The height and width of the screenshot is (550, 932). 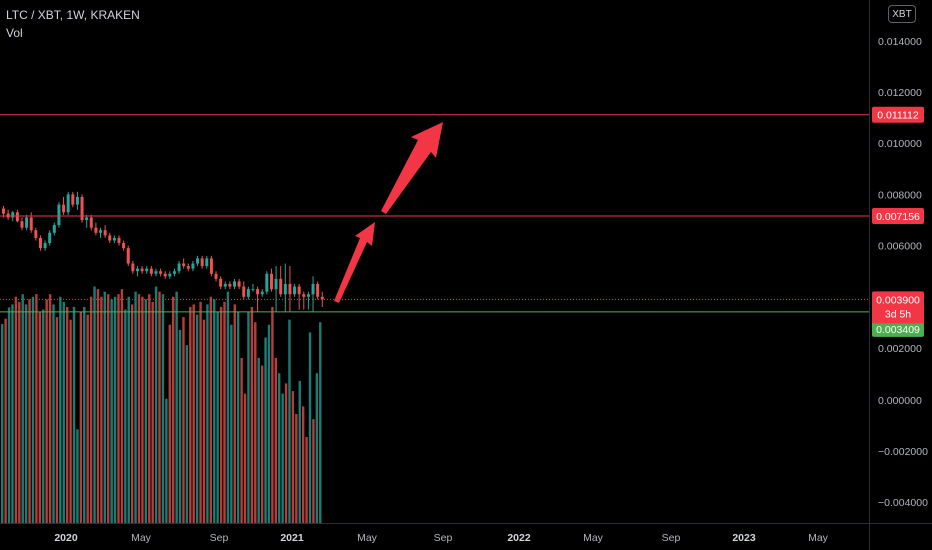 What do you see at coordinates (73, 15) in the screenshot?
I see `chart-title: LTC / XBT, 1W, KRAKEN` at bounding box center [73, 15].